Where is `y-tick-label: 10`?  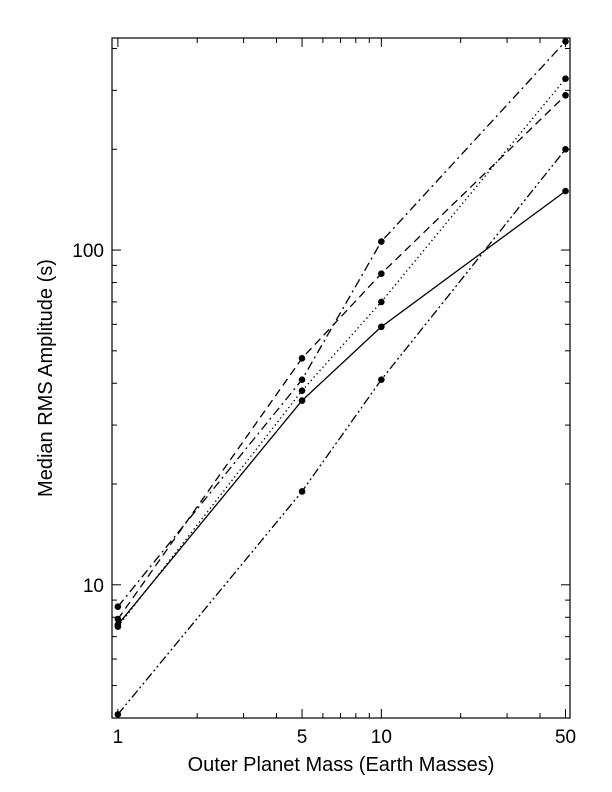
y-tick-label: 10 is located at coordinates (93, 586).